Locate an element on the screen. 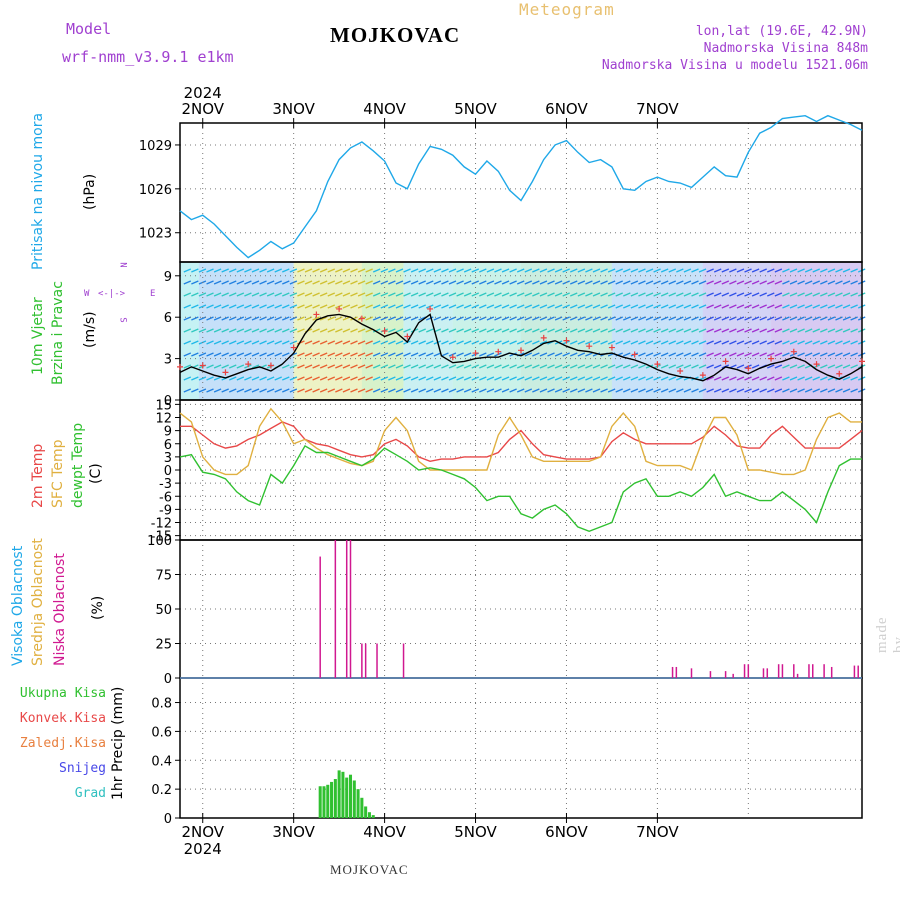  y-tick-label: 6 is located at coordinates (168, 318).